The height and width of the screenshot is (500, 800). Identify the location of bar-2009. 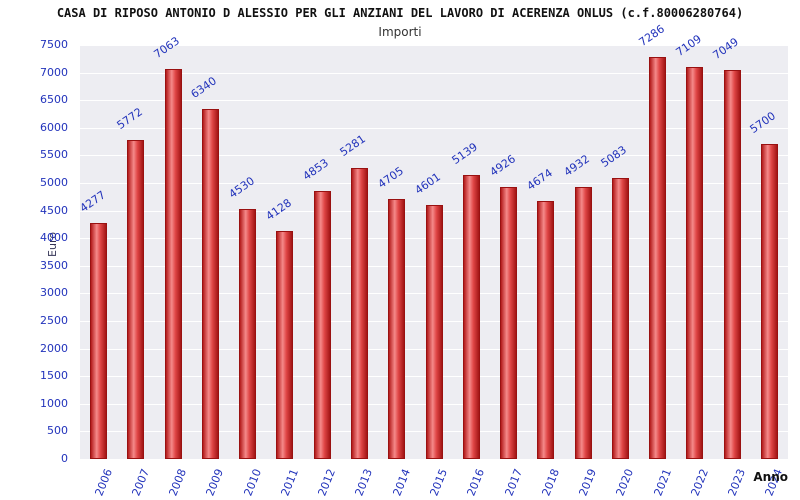
(210, 284).